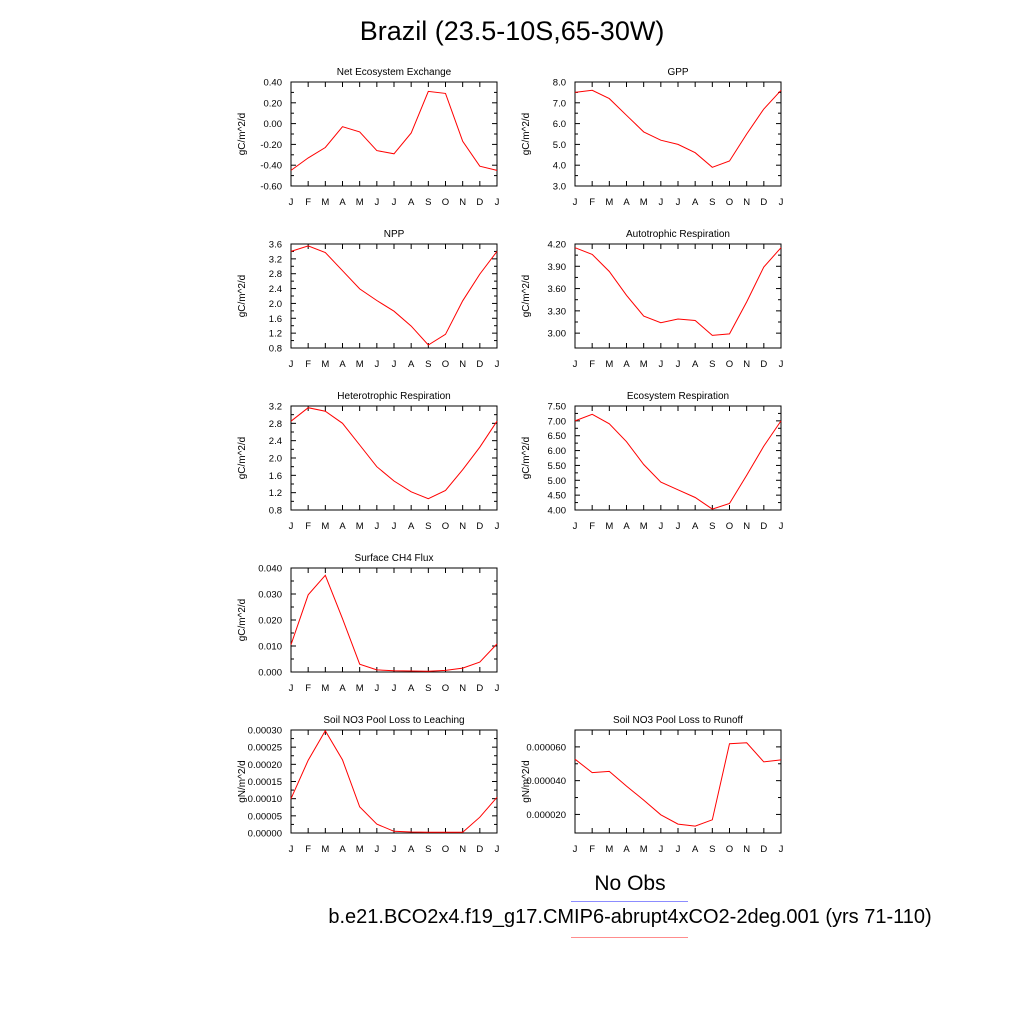  Describe the element at coordinates (275, 441) in the screenshot. I see `y-tick-label: 2.4` at that location.